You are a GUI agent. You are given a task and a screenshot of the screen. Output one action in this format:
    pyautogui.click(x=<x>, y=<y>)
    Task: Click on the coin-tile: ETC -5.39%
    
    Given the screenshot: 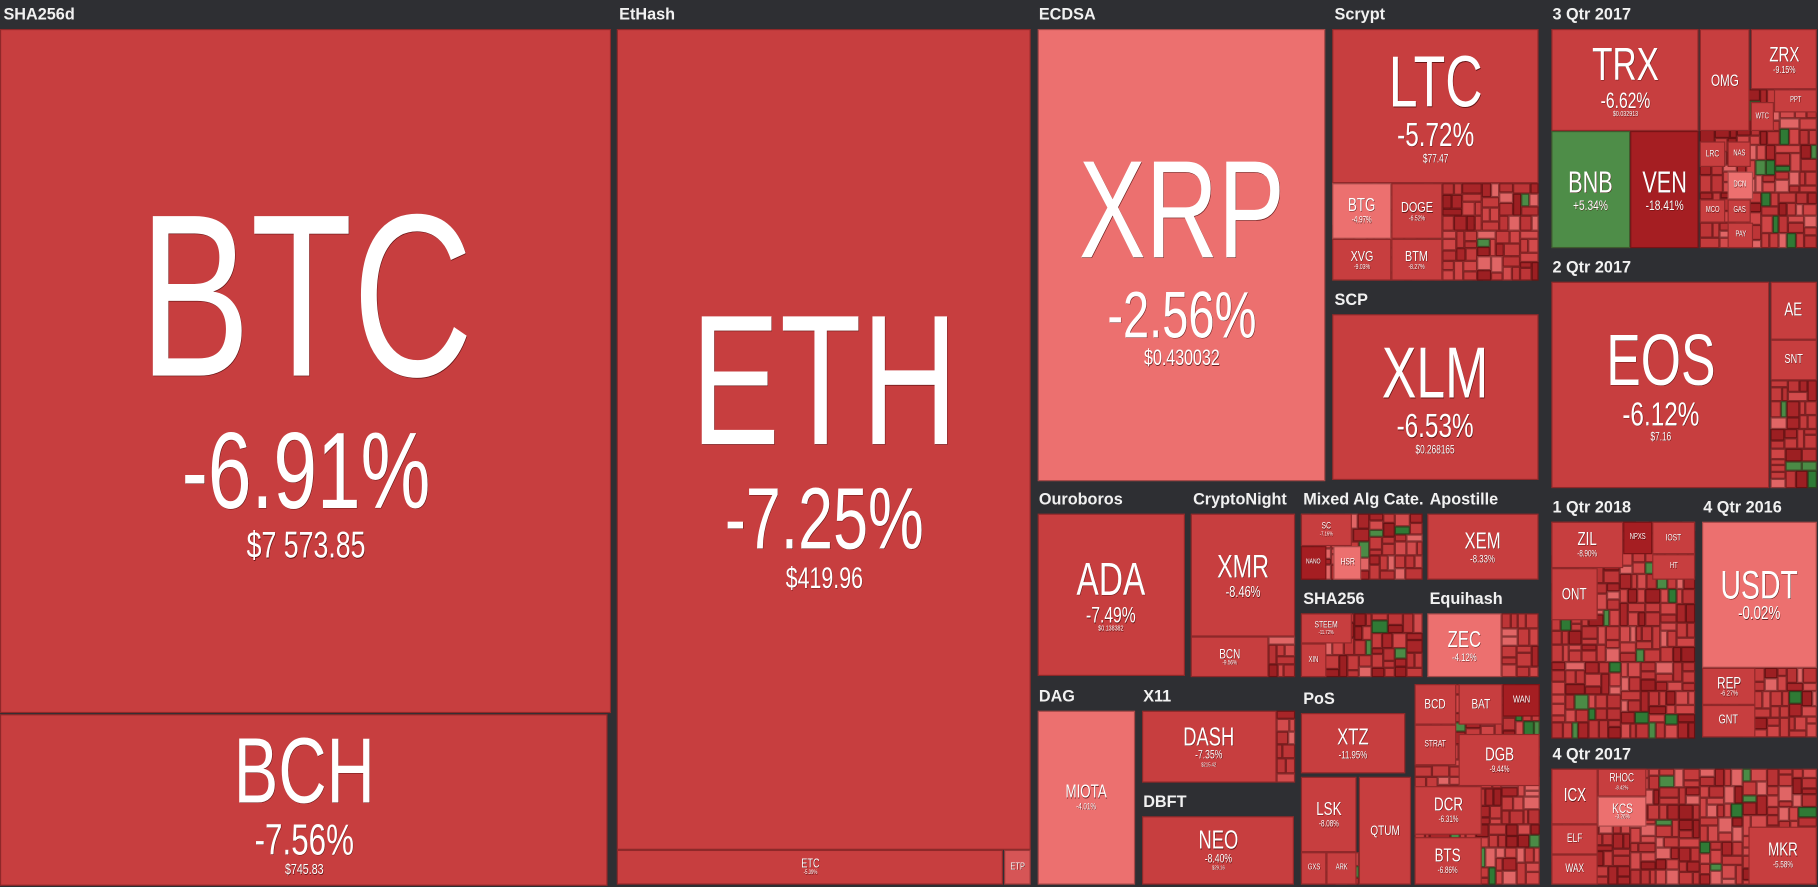 What is the action you would take?
    pyautogui.click(x=809, y=867)
    